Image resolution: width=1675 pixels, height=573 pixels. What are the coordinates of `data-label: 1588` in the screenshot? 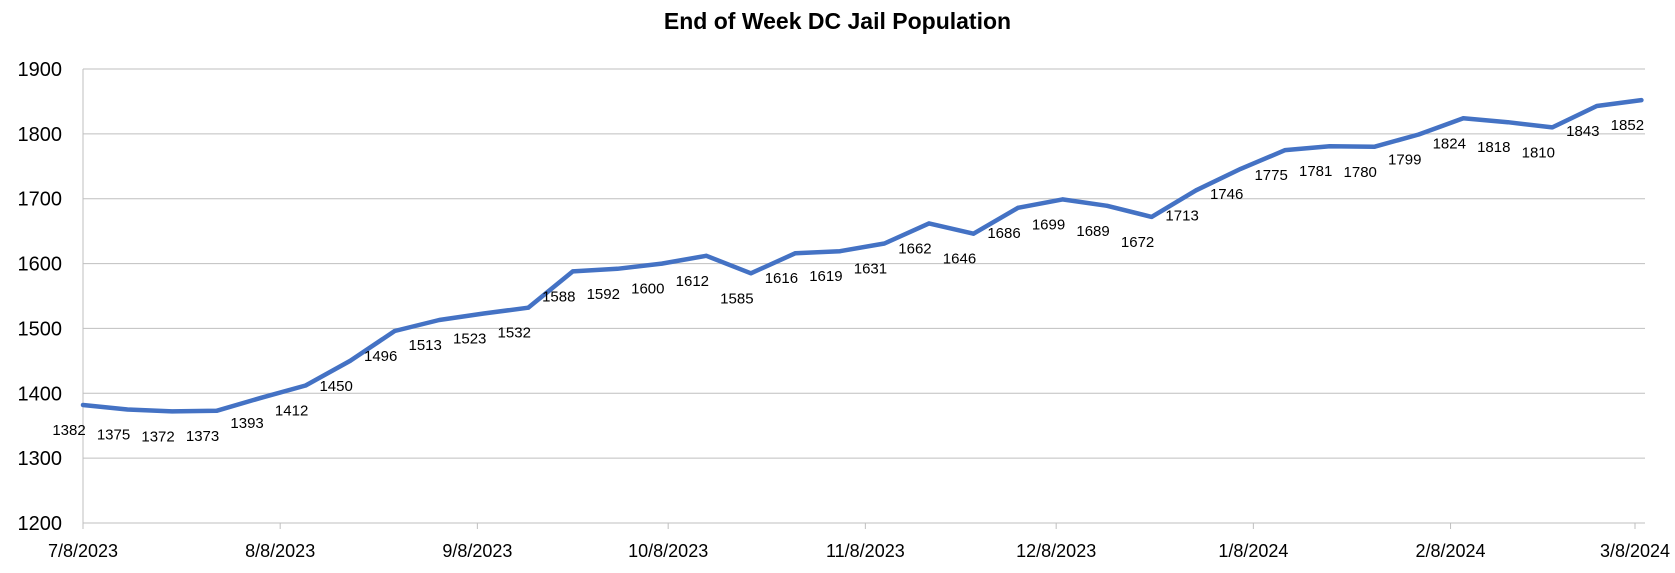 It's located at (558, 296).